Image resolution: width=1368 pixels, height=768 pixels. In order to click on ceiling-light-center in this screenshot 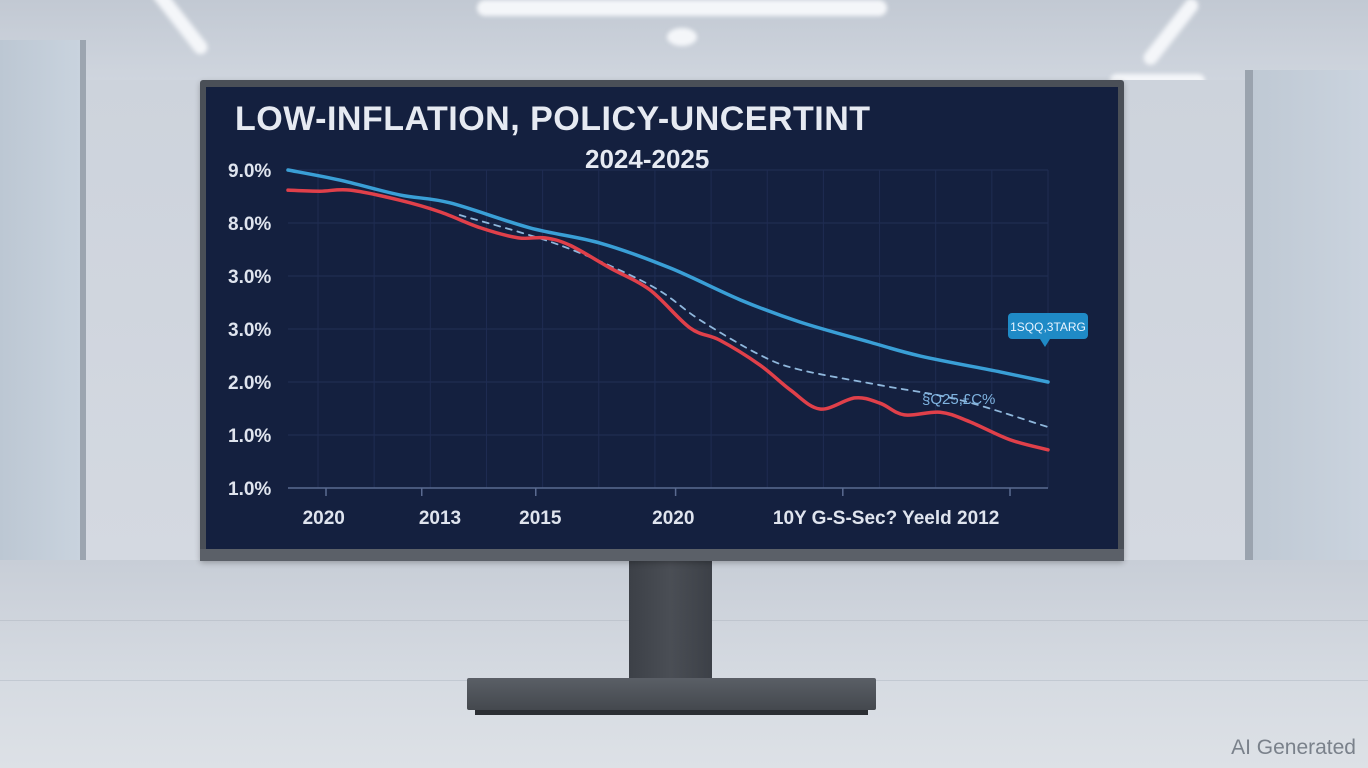, I will do `click(682, 8)`.